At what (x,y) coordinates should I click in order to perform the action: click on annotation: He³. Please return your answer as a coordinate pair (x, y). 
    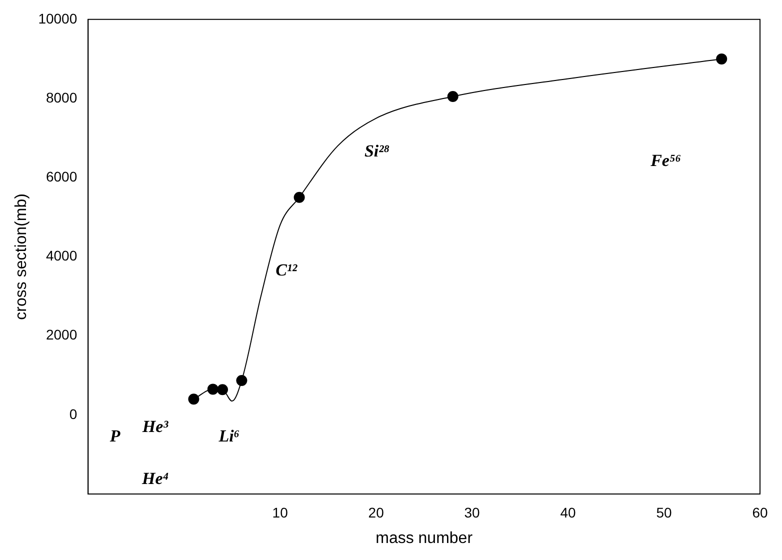
    Looking at the image, I should click on (155, 426).